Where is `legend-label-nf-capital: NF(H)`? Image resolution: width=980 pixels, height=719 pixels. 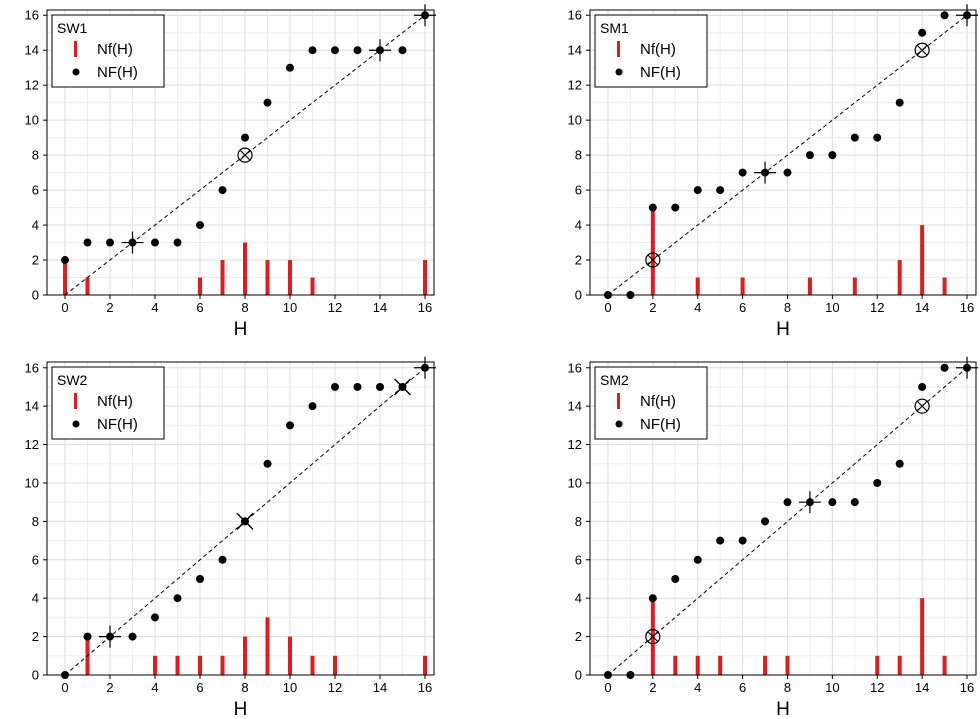
legend-label-nf-capital: NF(H) is located at coordinates (117, 72).